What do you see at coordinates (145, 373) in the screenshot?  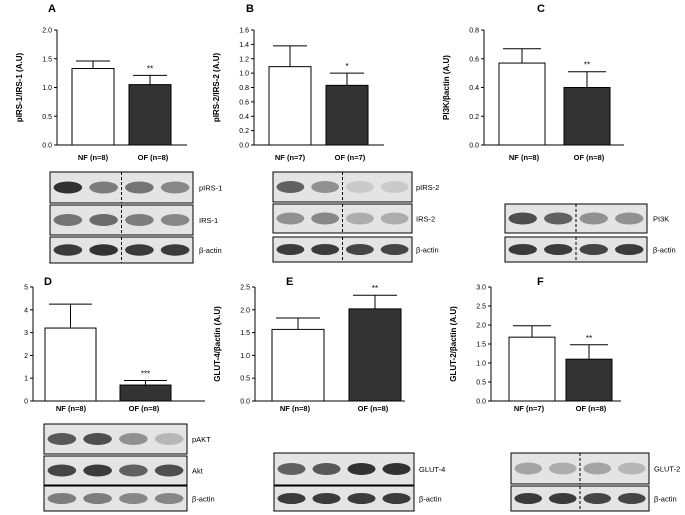 I see `significance-marker: ***` at bounding box center [145, 373].